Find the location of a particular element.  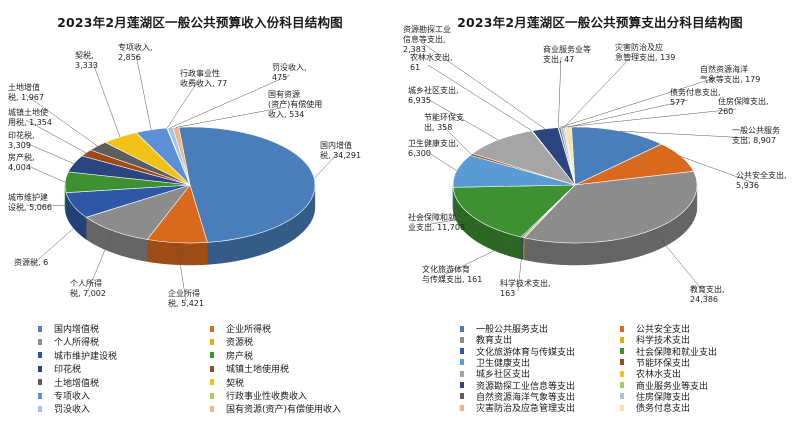

data-label: 科学技术支出, 163 is located at coordinates (525, 288).